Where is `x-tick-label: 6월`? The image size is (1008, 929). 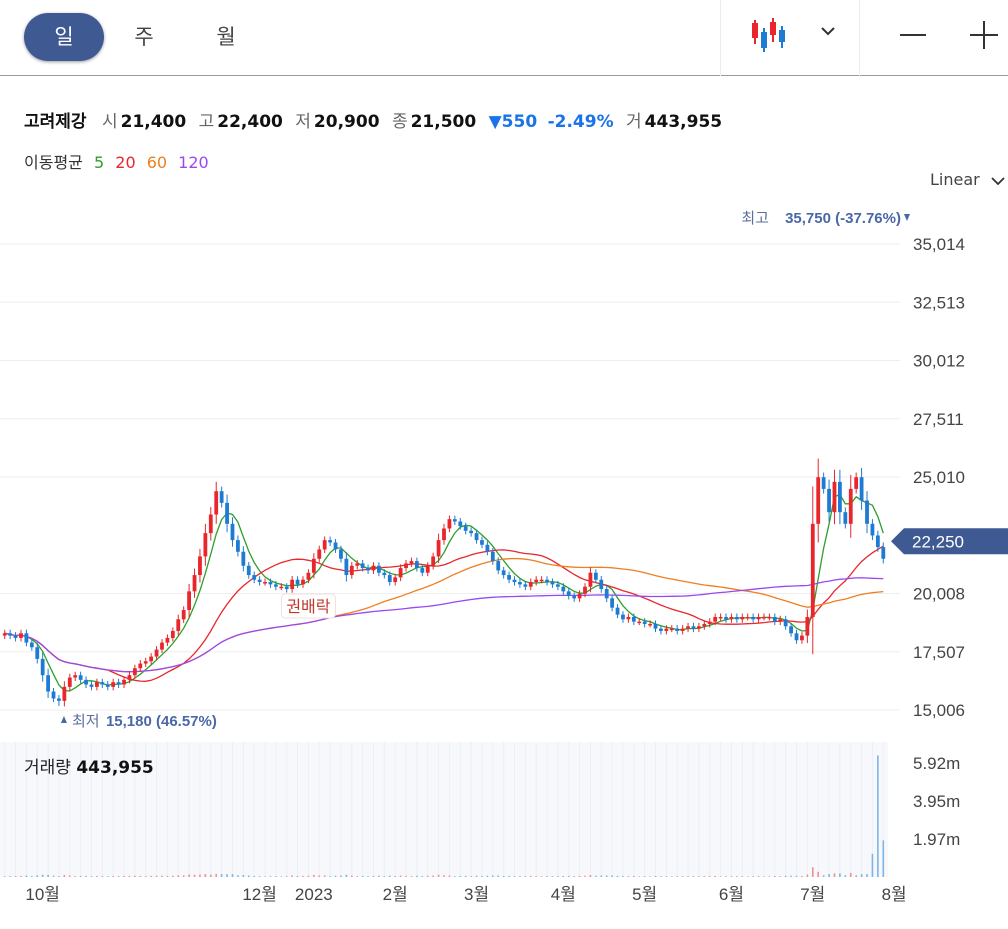
x-tick-label: 6월 is located at coordinates (731, 894).